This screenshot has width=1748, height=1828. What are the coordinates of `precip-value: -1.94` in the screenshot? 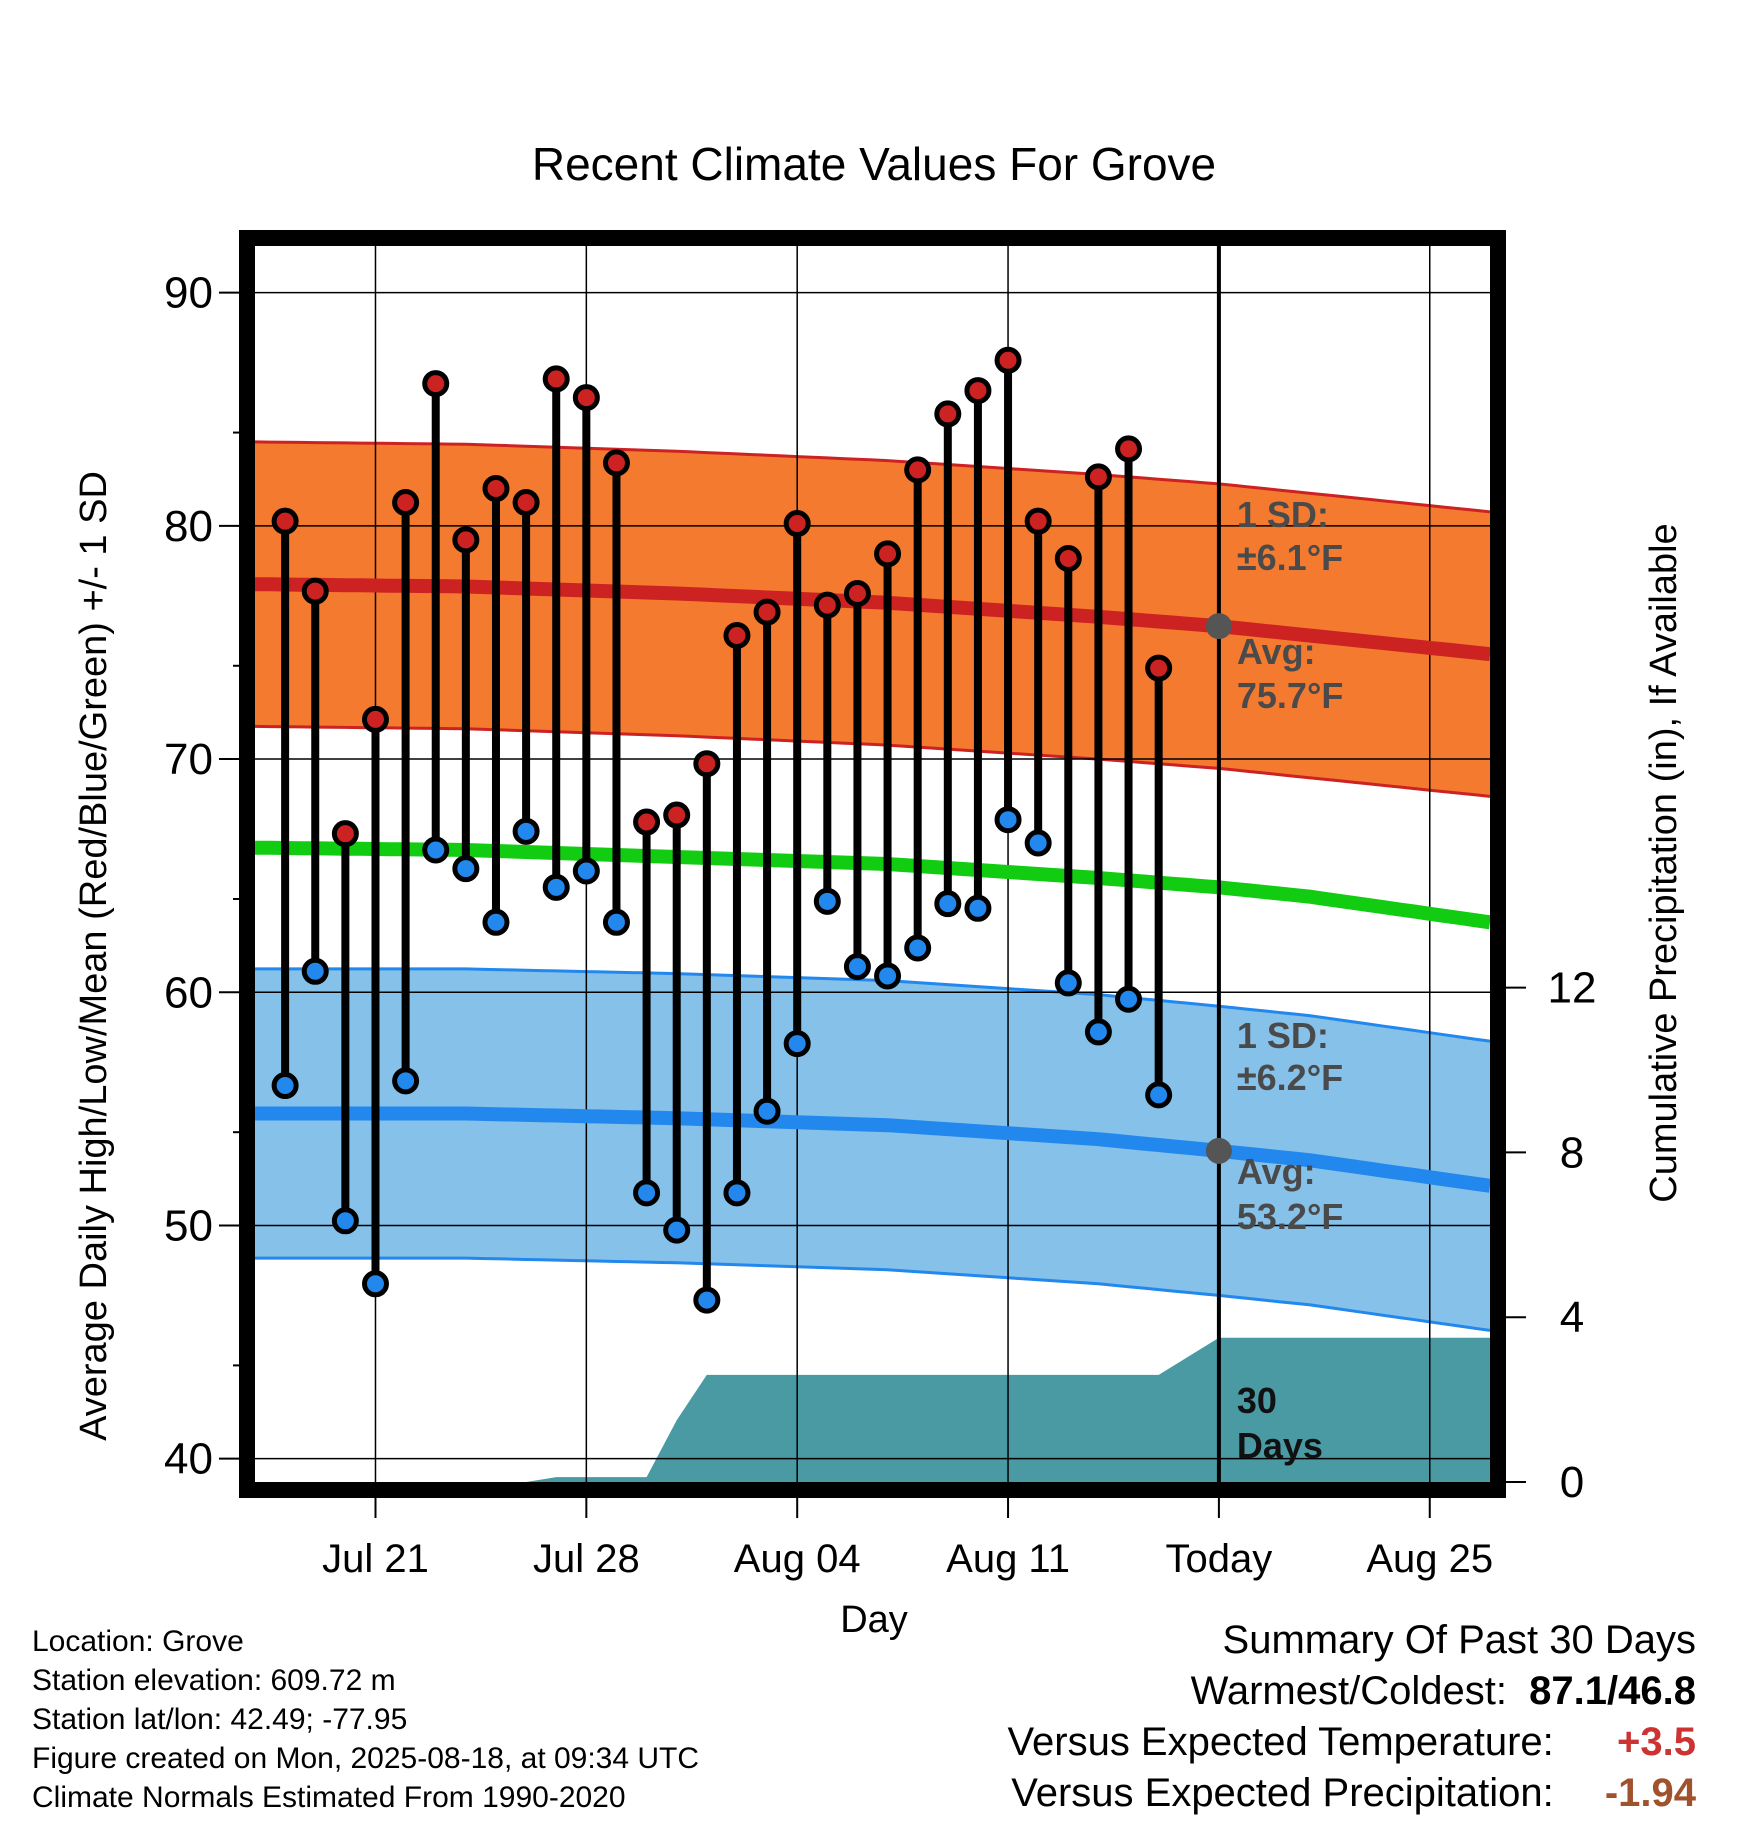 It's located at (1650, 1793).